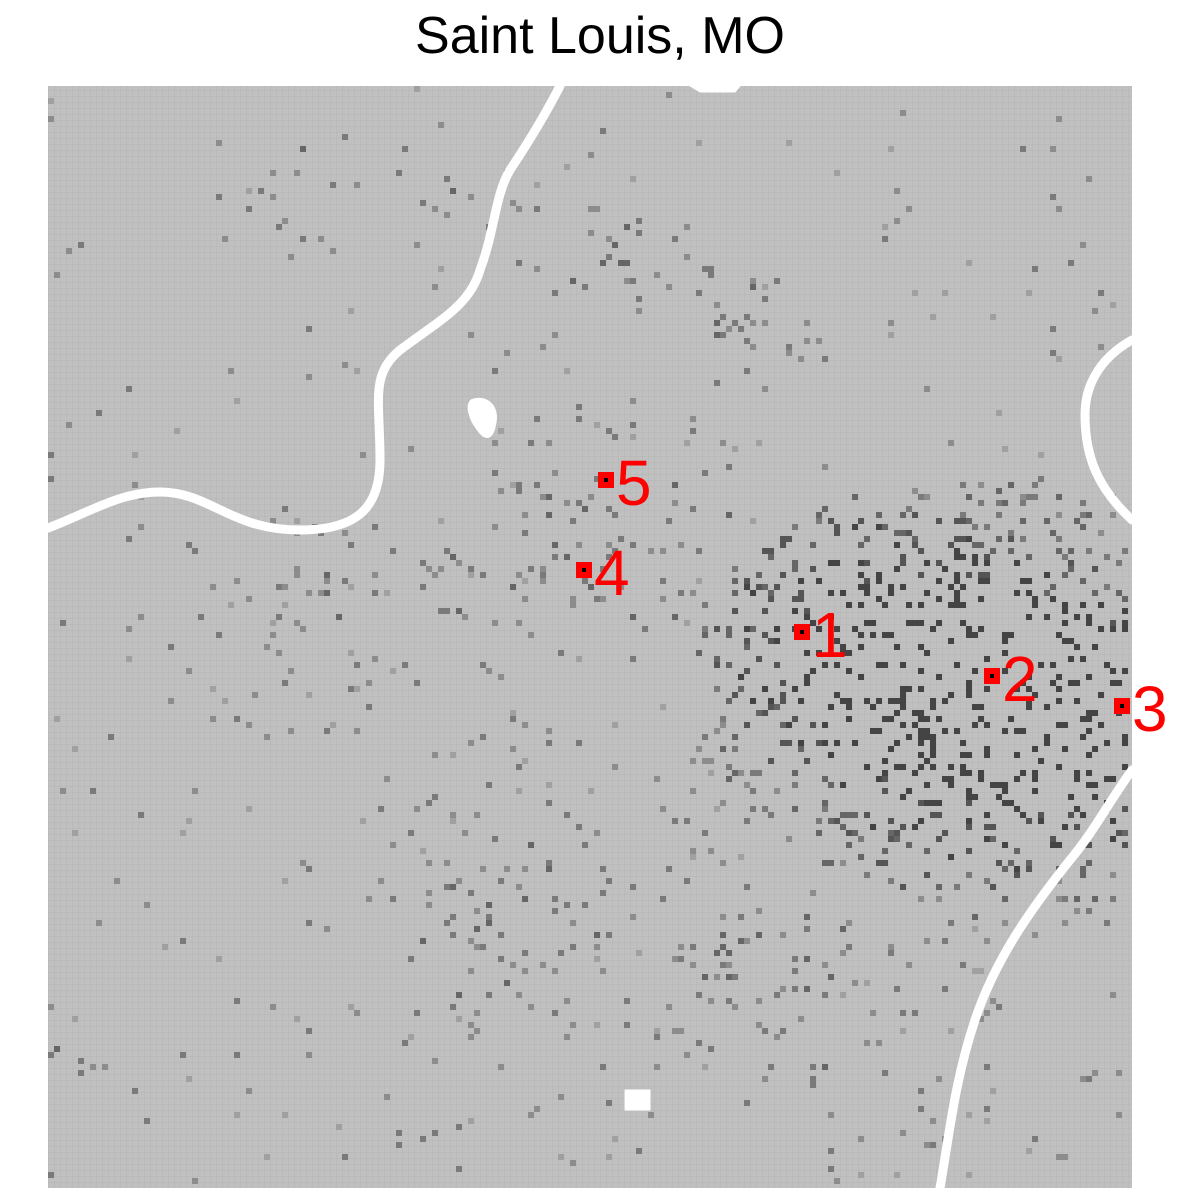 The height and width of the screenshot is (1200, 1200). I want to click on marker-1-center, so click(802, 632).